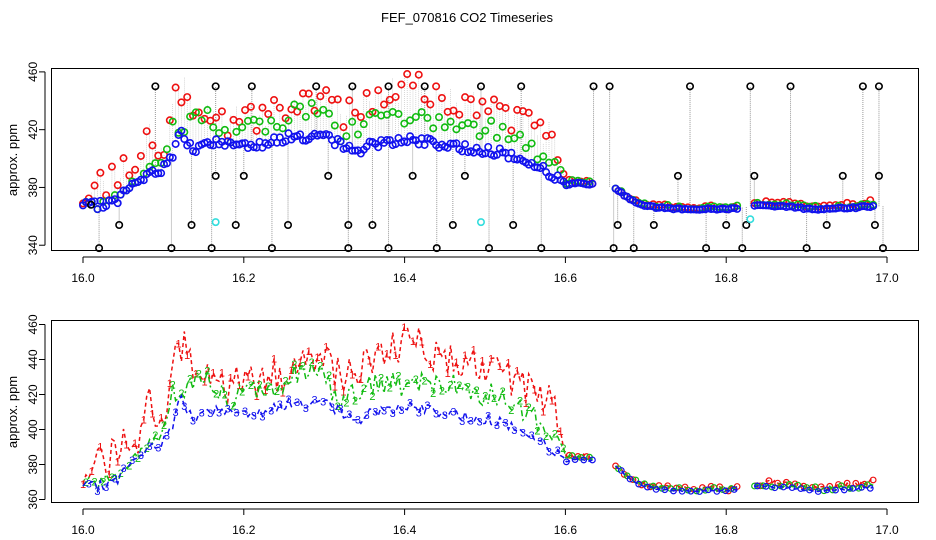 This screenshot has height=540, width=936. I want to click on x-tick-label: 17.0, so click(887, 278).